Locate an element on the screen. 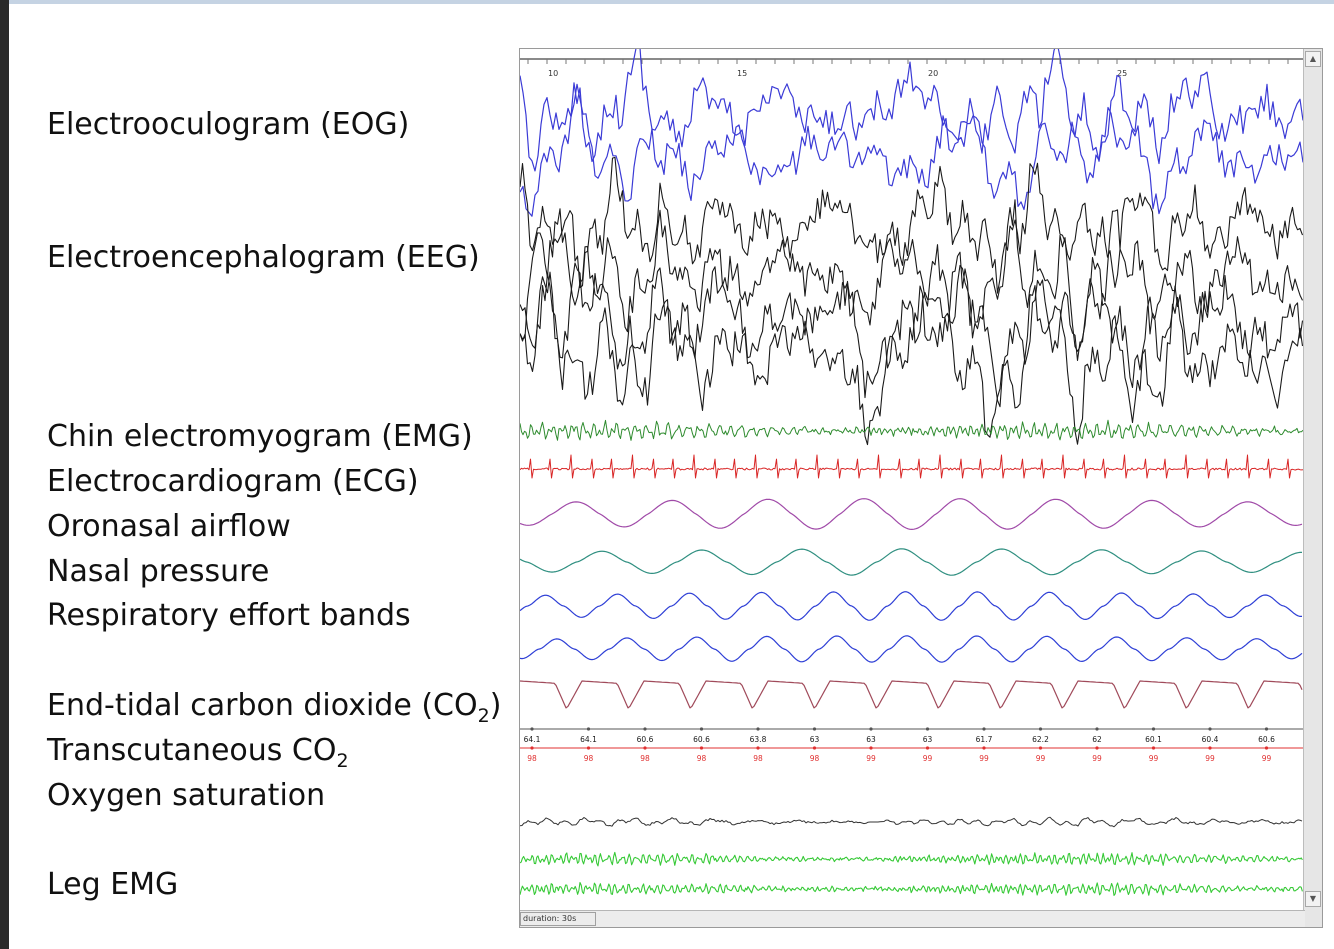 The width and height of the screenshot is (1334, 949). label-eog: Electrooculogram (EOG) is located at coordinates (228, 124).